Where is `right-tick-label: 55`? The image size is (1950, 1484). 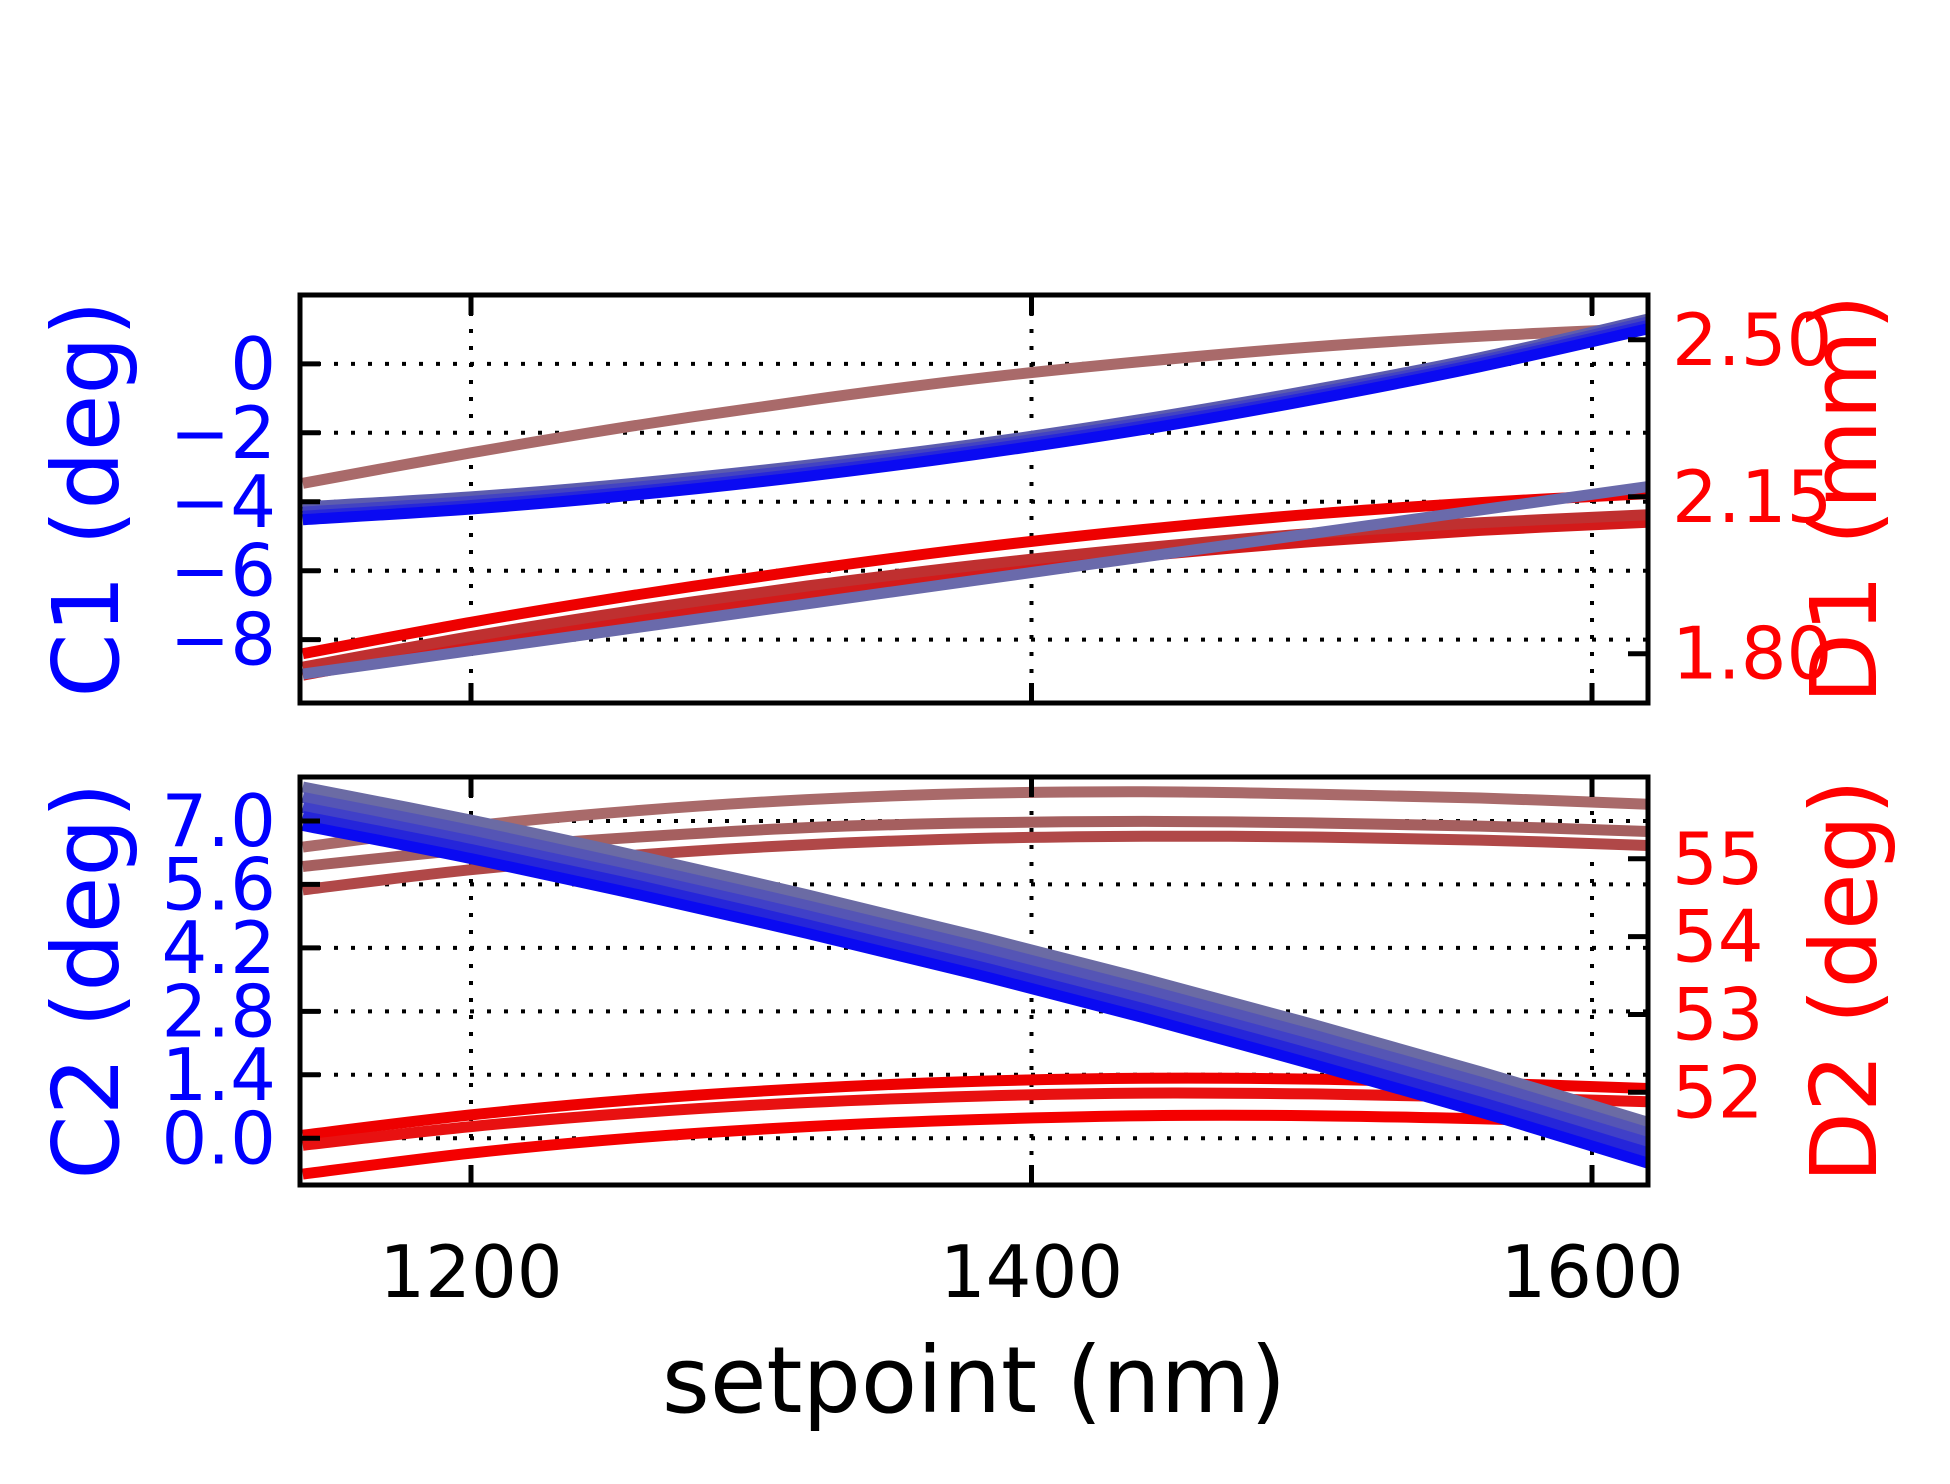 right-tick-label: 55 is located at coordinates (1718, 859).